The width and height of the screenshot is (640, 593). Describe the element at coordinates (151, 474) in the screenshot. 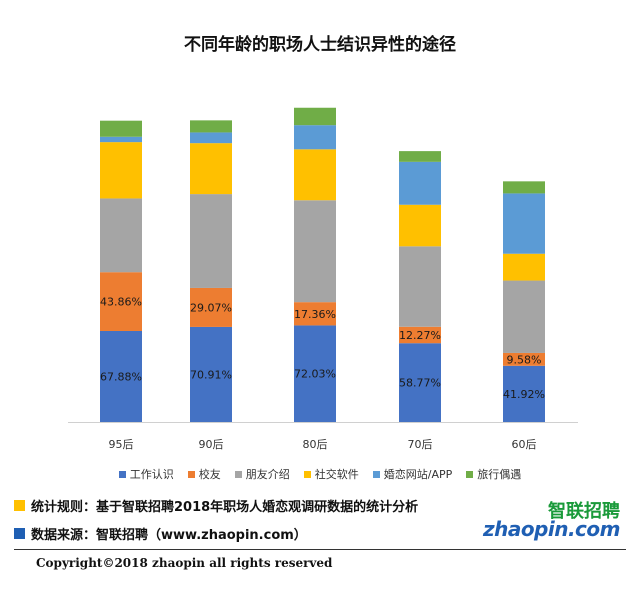

I see `legend-label: 工作认识` at that location.